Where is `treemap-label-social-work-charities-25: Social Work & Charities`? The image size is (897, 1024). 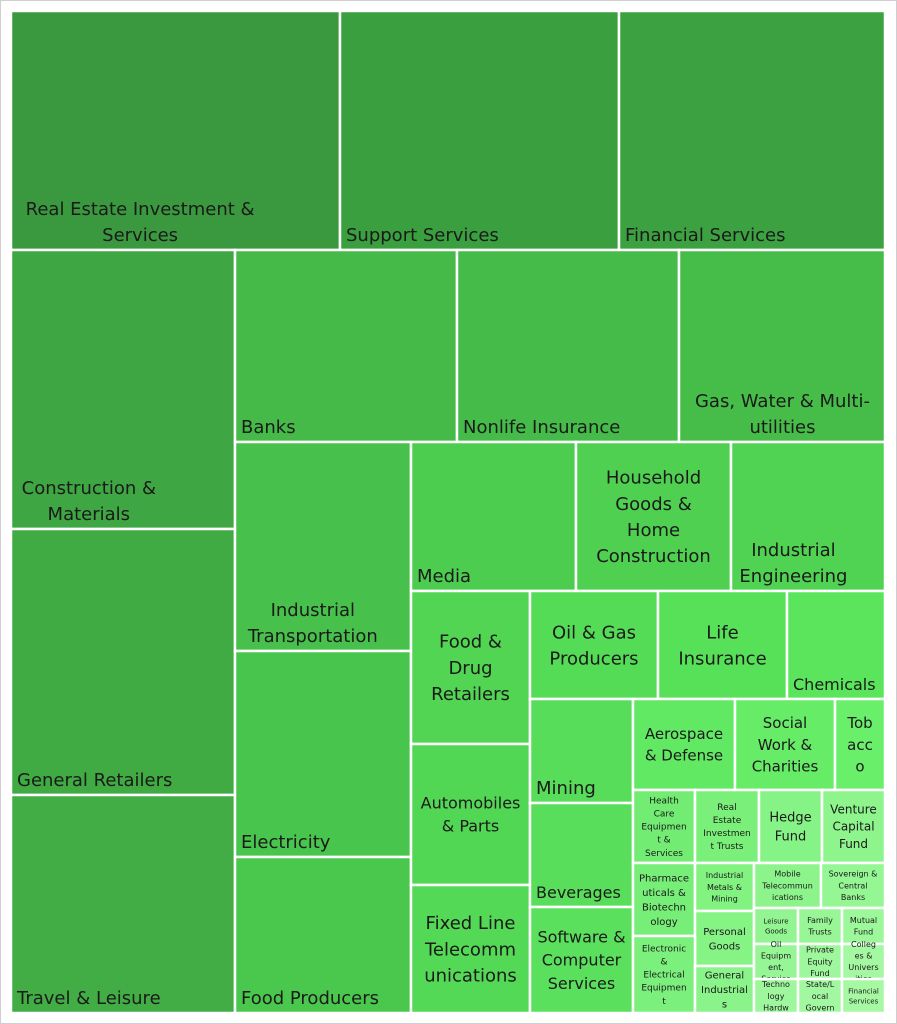
treemap-label-social-work-charities-25: Social Work & Charities is located at coordinates (785, 745).